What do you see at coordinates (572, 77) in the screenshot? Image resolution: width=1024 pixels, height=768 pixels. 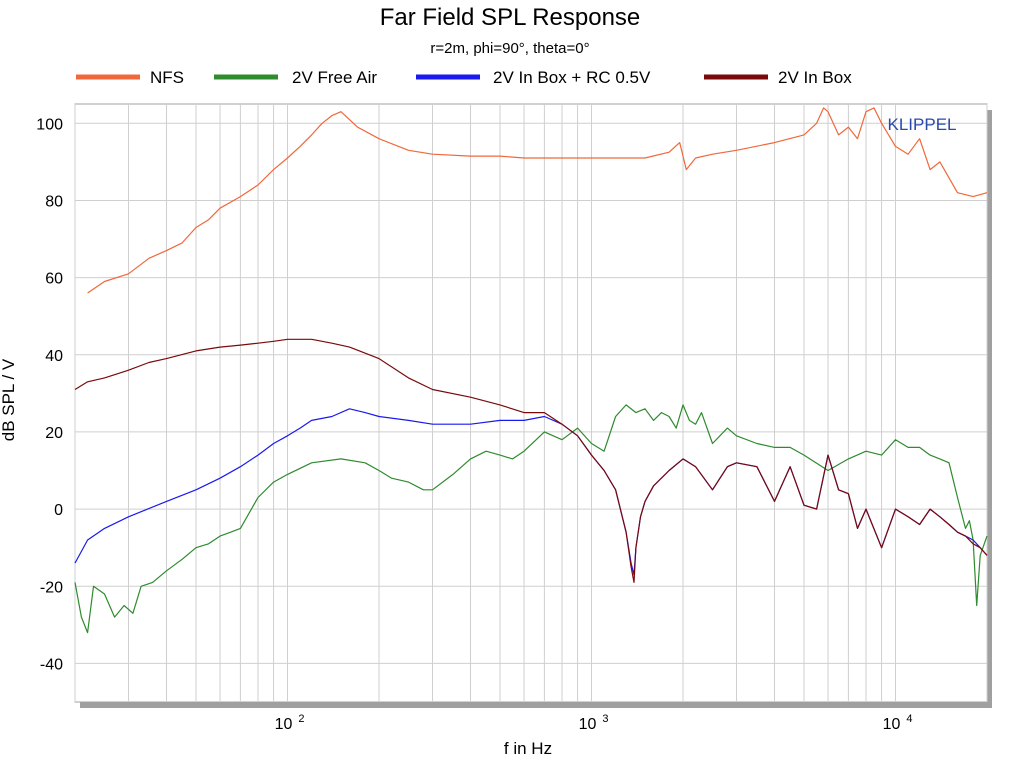 I see `legend-label-2: 2V In Box + RC 0.5V` at bounding box center [572, 77].